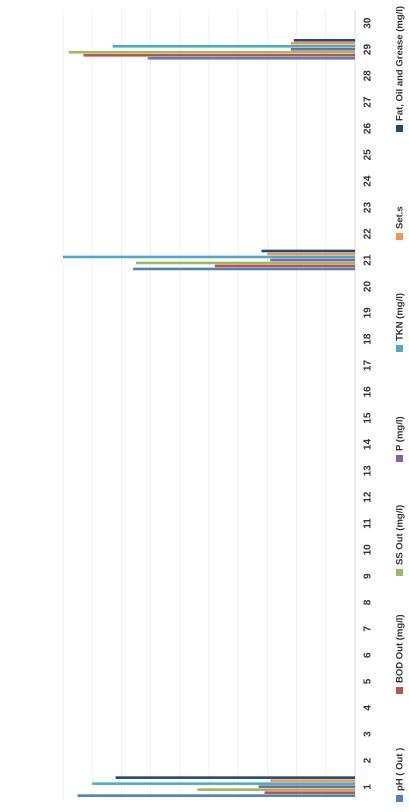 This screenshot has height=812, width=409. Describe the element at coordinates (368, 734) in the screenshot. I see `category-tick-label: 3` at that location.